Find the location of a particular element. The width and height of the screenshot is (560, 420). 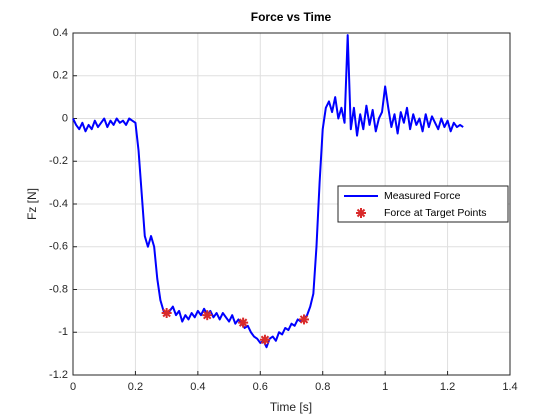

x-tick-label: 0 is located at coordinates (73, 387).